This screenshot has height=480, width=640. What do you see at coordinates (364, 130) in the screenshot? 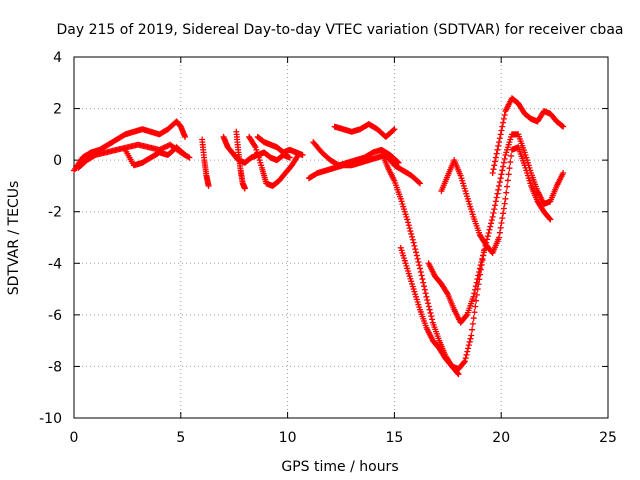
I see `series-satellite-track-k` at bounding box center [364, 130].